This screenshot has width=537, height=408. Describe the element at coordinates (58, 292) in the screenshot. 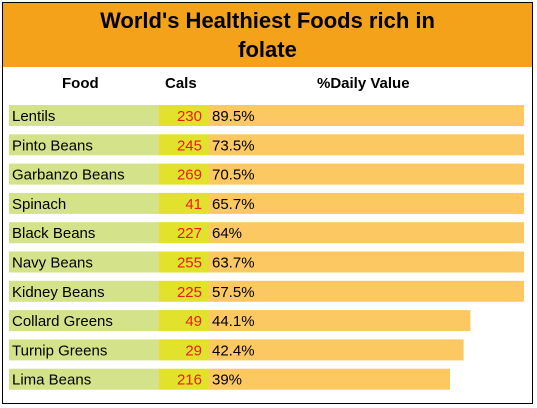

I see `food-label: Kidney Beans` at that location.